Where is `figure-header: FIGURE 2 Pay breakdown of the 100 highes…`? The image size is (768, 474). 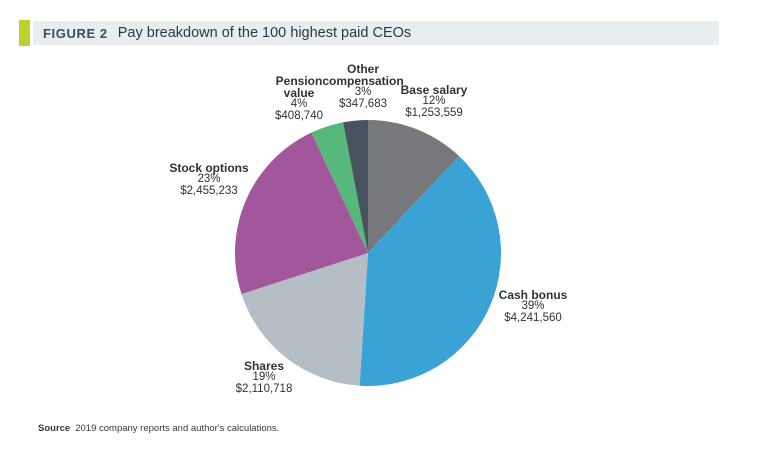 figure-header: FIGURE 2 Pay breakdown of the 100 highes… is located at coordinates (376, 33).